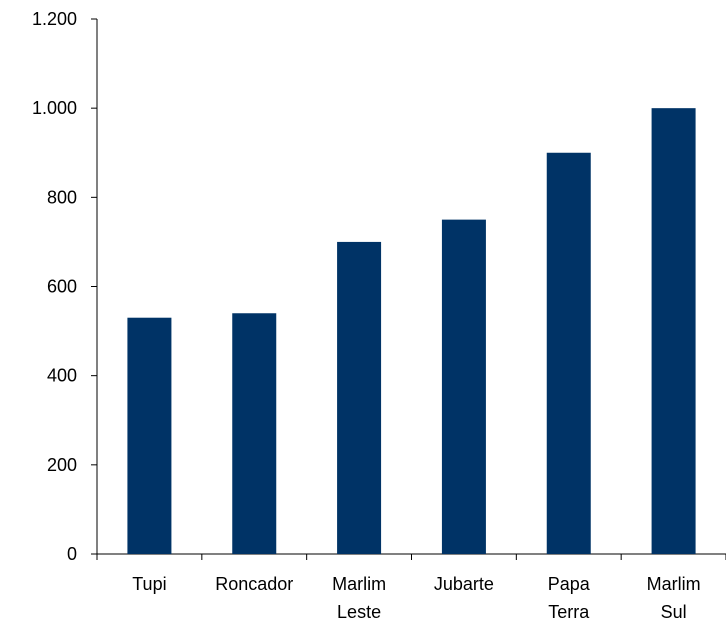 Image resolution: width=726 pixels, height=629 pixels. What do you see at coordinates (254, 584) in the screenshot?
I see `x-tick-label: Roncador` at bounding box center [254, 584].